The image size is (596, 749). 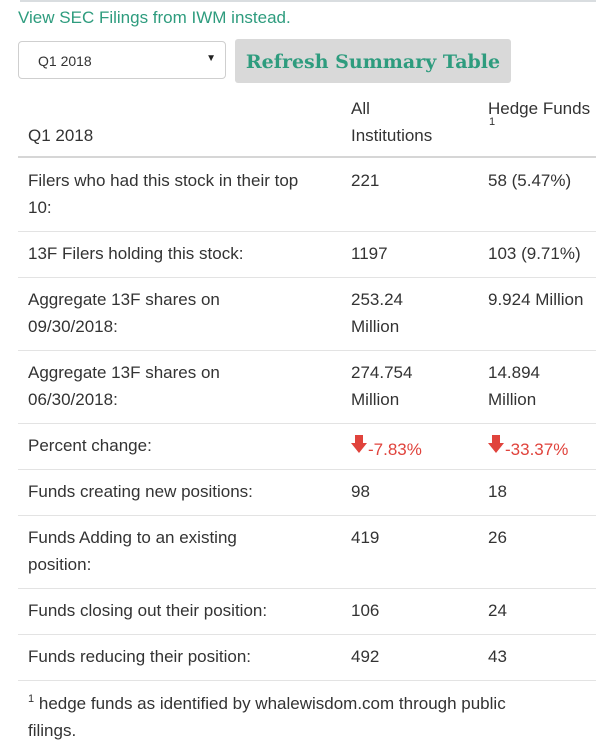 I want to click on all-institutions-value: -7.83%, so click(x=386, y=447).